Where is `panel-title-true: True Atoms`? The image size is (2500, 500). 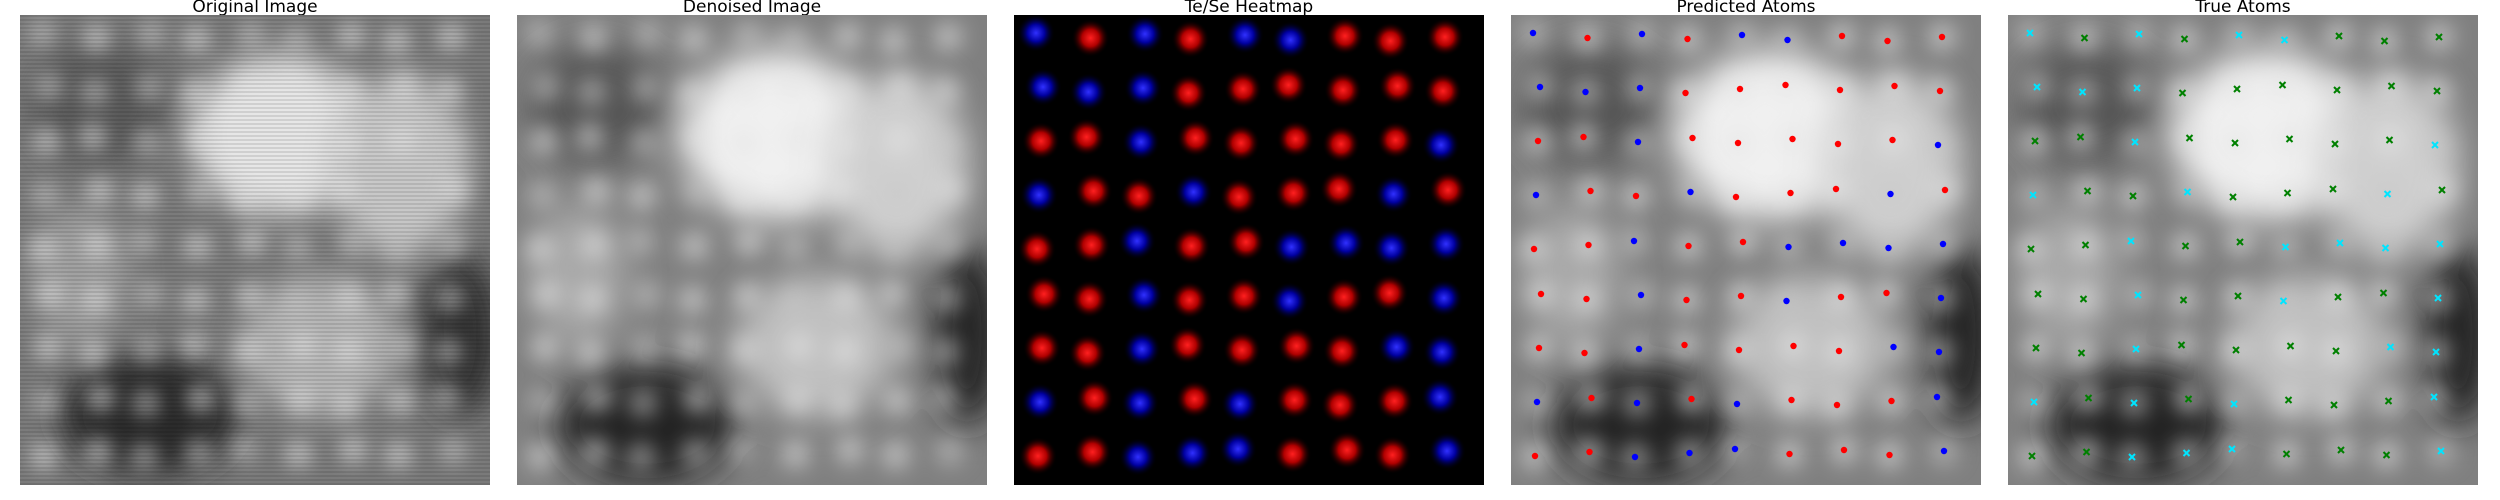 panel-title-true: True Atoms is located at coordinates (2243, 8).